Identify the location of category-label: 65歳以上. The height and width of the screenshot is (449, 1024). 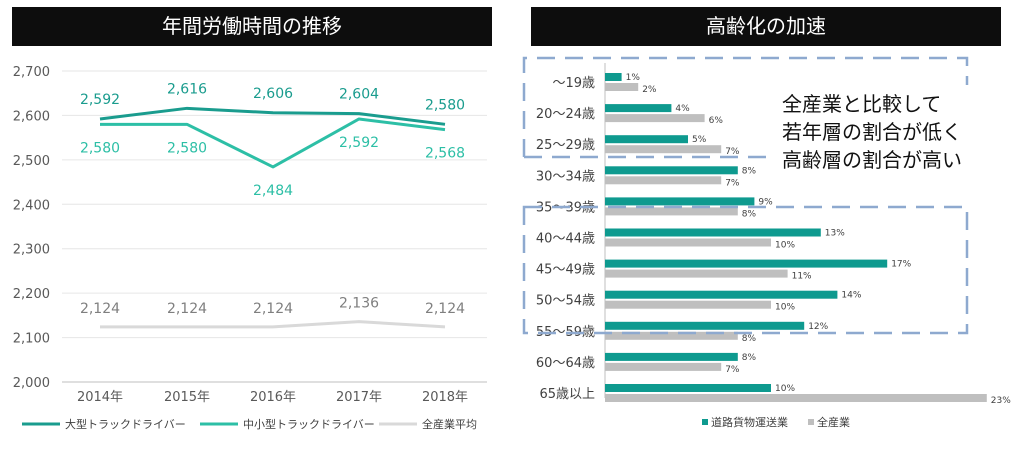
(567, 394).